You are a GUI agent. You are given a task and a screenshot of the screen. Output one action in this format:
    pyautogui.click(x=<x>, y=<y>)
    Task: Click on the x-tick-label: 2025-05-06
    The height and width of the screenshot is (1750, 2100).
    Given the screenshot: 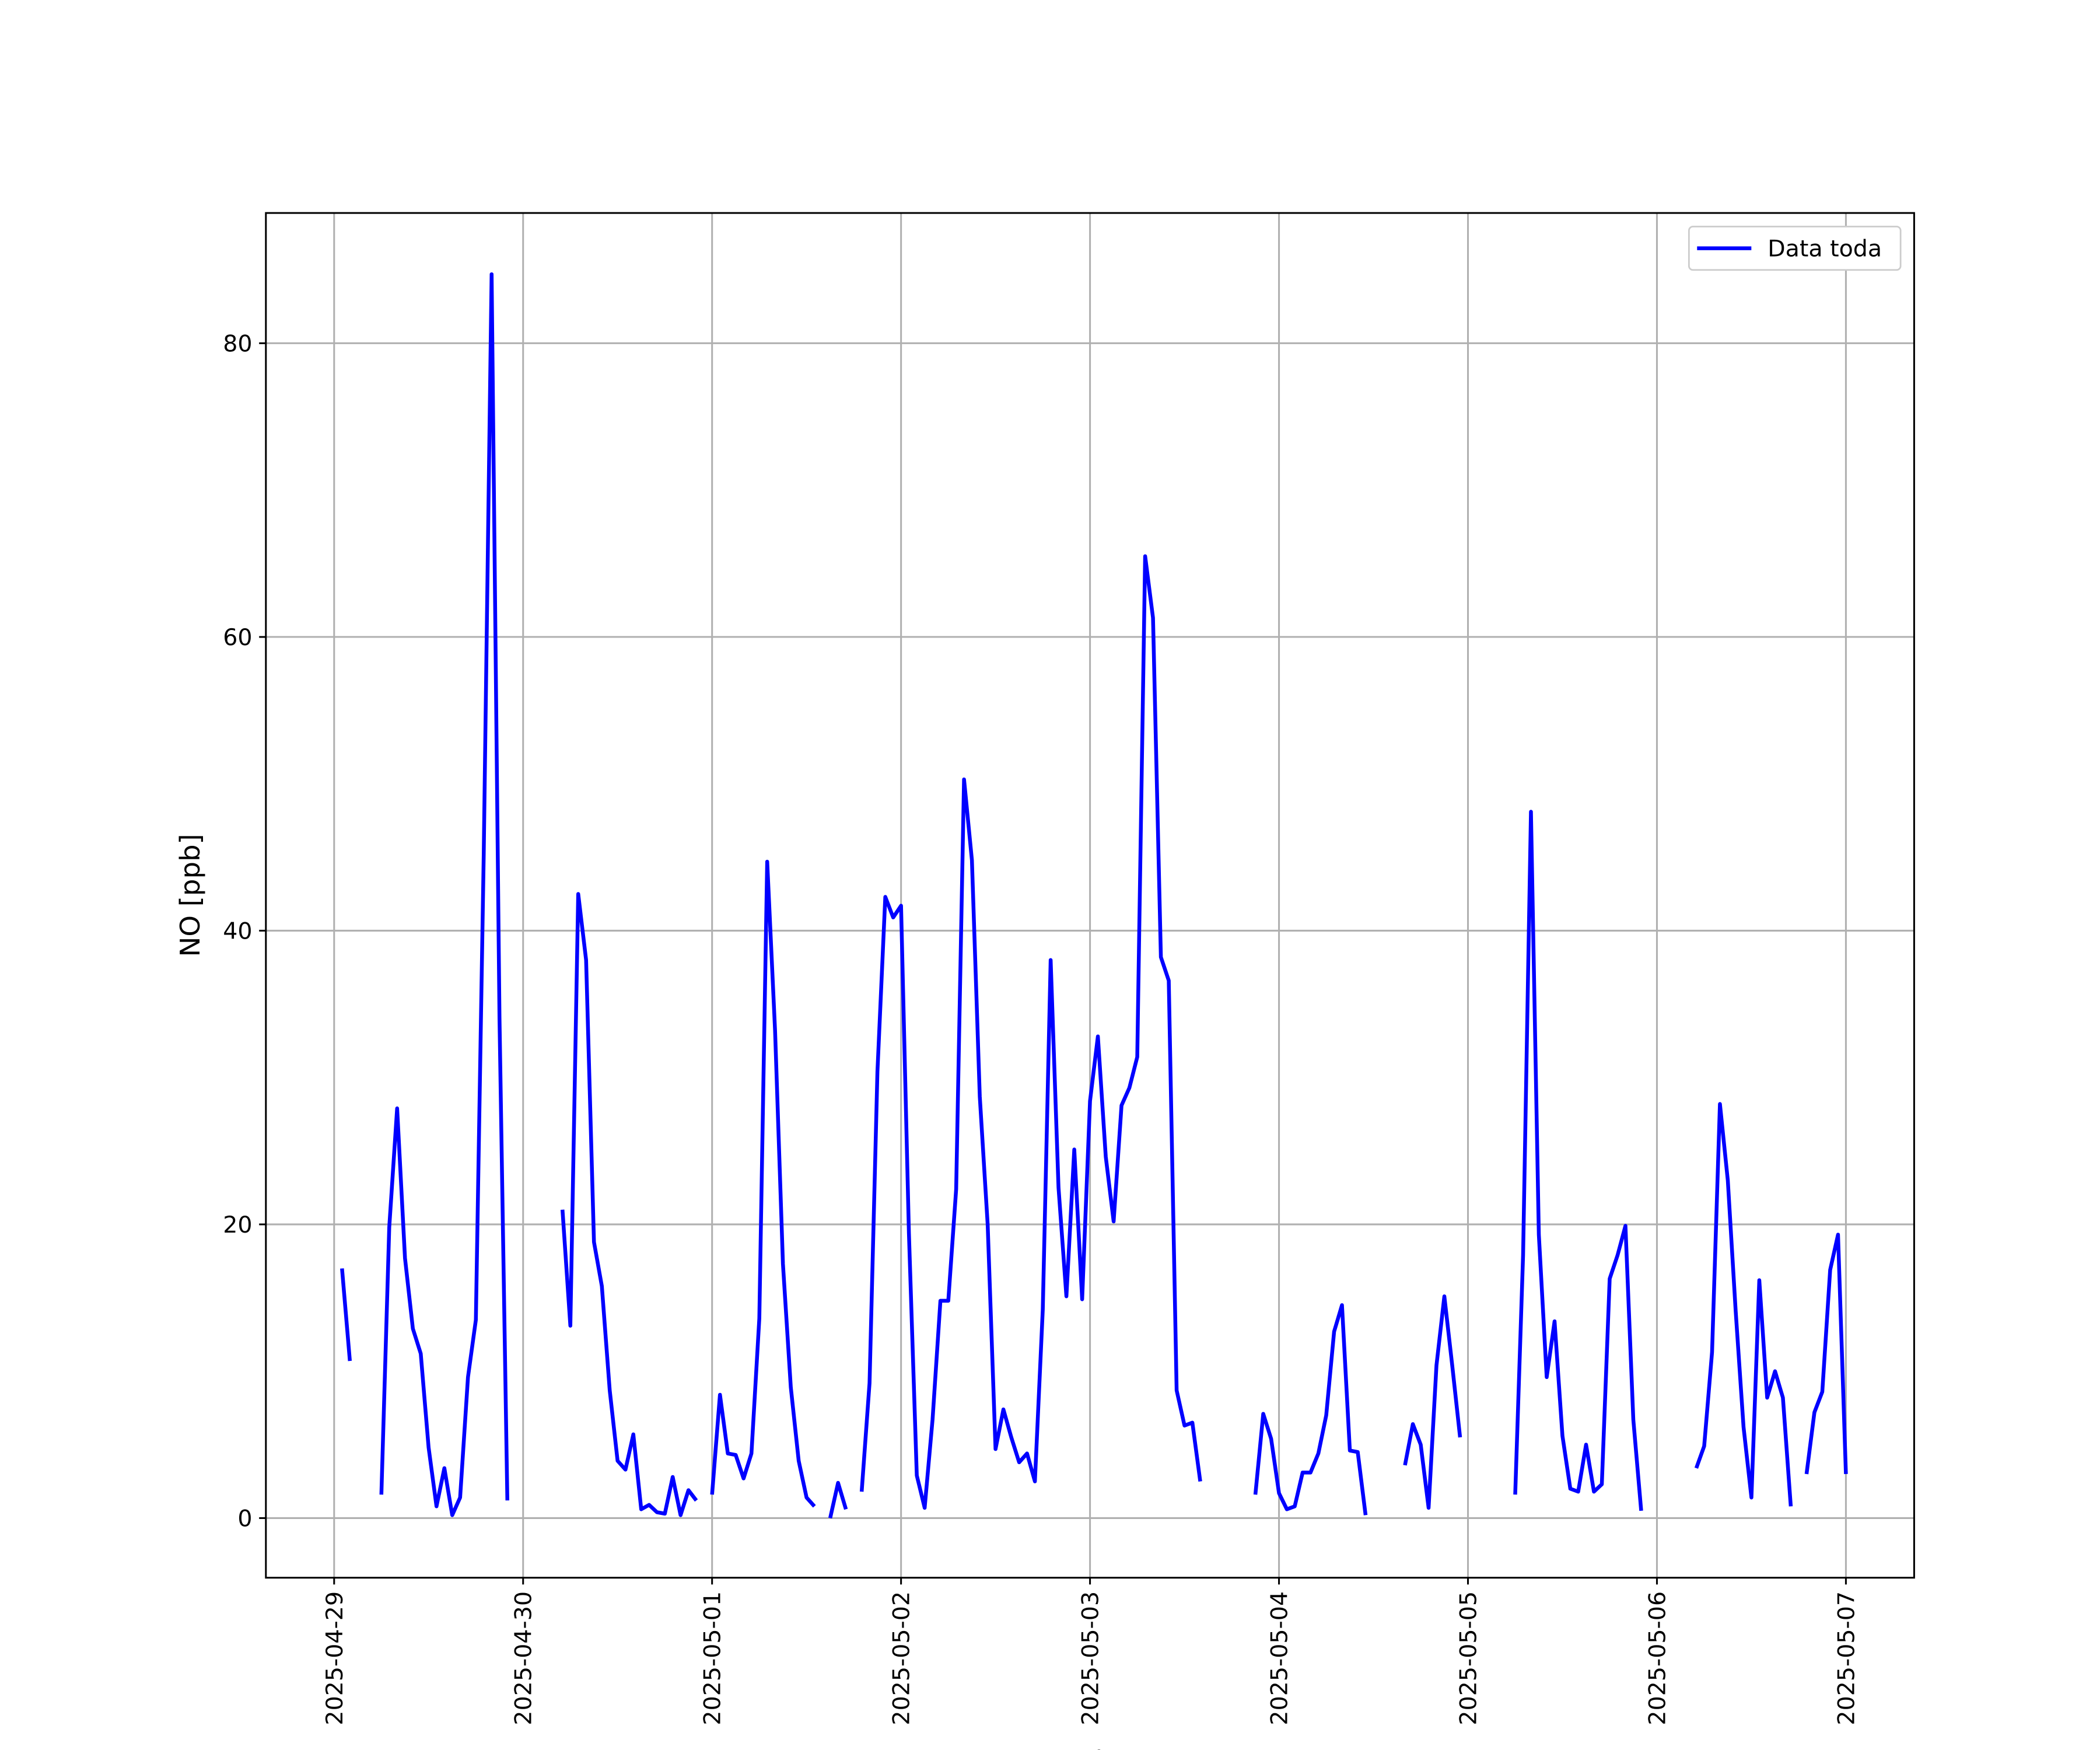 What is the action you would take?
    pyautogui.click(x=1657, y=1658)
    